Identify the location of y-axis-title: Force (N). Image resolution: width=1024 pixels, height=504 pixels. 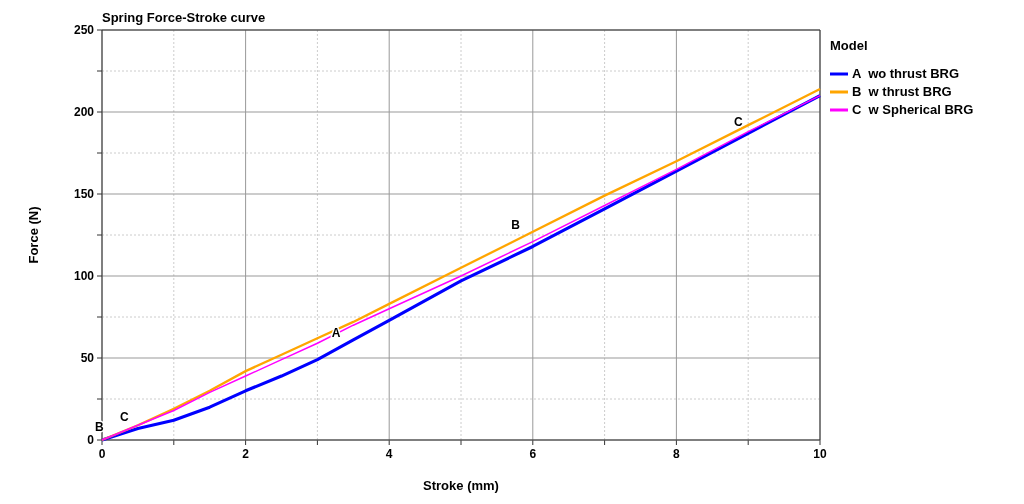
(33, 235).